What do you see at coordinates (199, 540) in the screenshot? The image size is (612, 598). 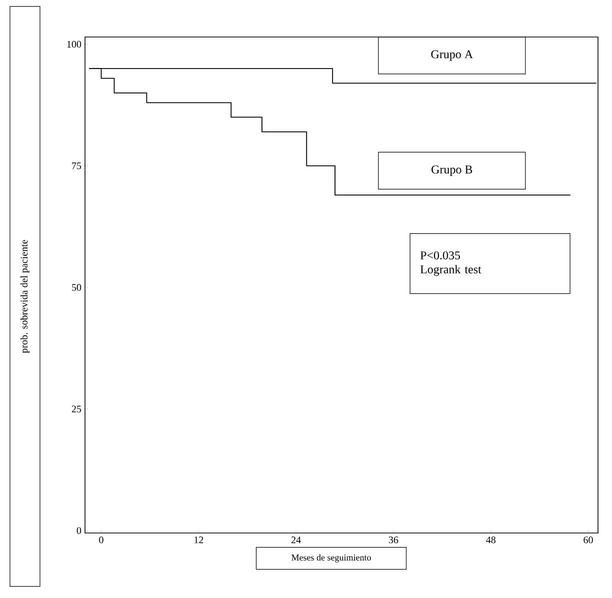 I see `x-tick-label: 12` at bounding box center [199, 540].